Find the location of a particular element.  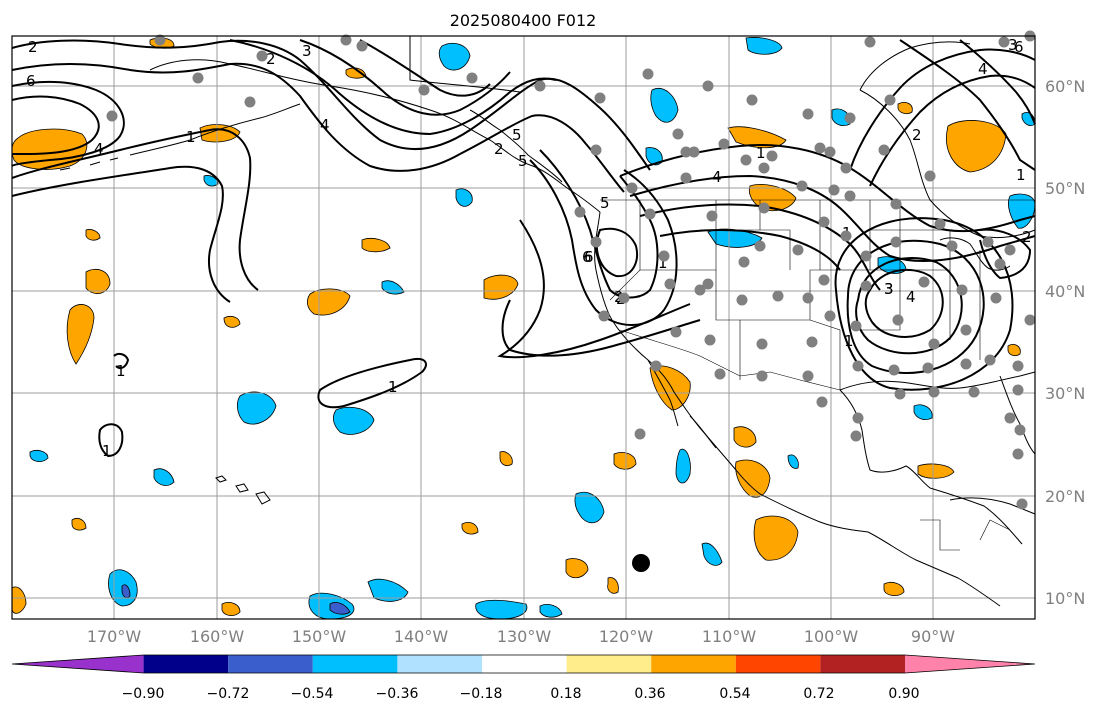

map-title: 2025080400 F012 is located at coordinates (523, 20).